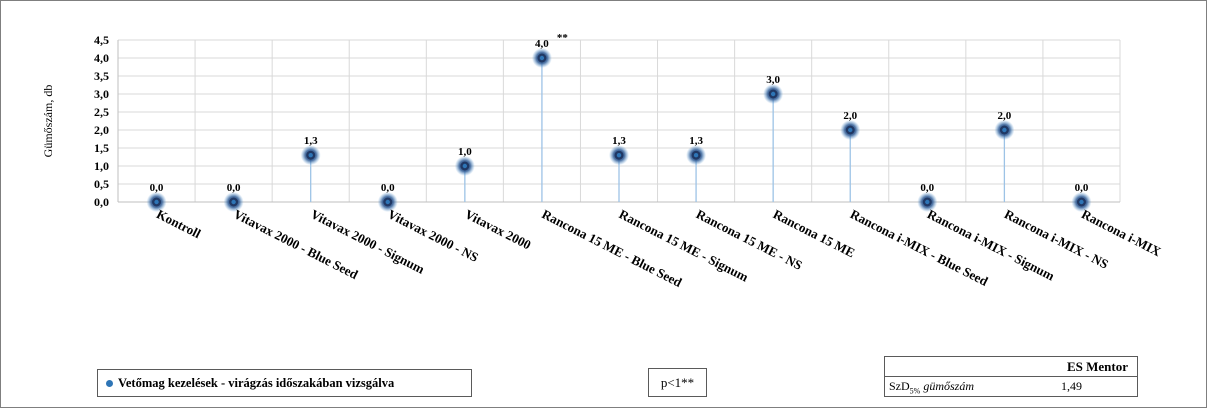 This screenshot has width=1208, height=409. I want to click on stats-header: ES Mentor, so click(1097, 366).